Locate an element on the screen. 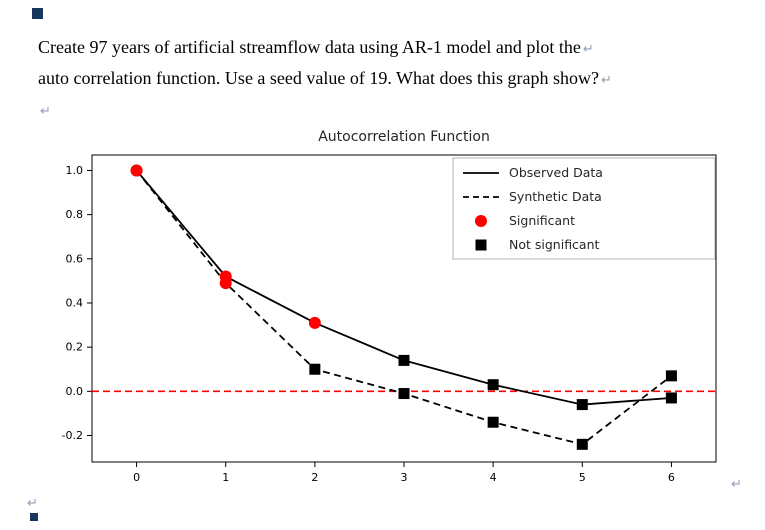 The image size is (765, 530). legend-label: Observed Data is located at coordinates (556, 172).